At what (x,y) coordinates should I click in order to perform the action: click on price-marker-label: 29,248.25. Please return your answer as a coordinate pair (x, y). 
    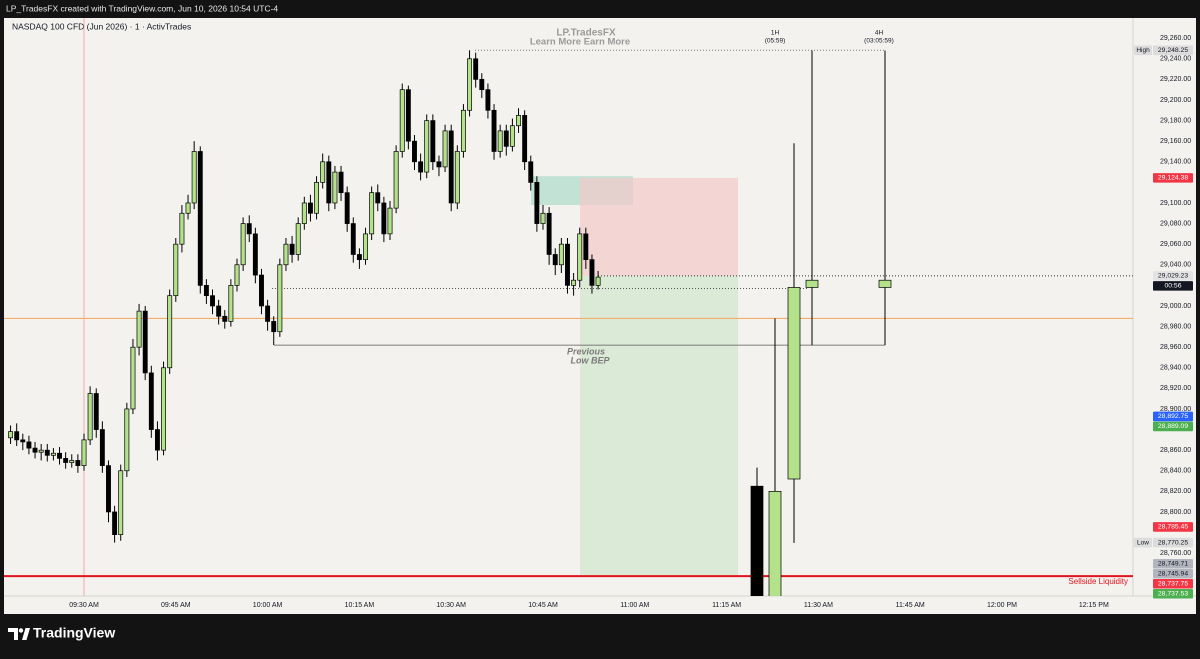
    Looking at the image, I should click on (1173, 50).